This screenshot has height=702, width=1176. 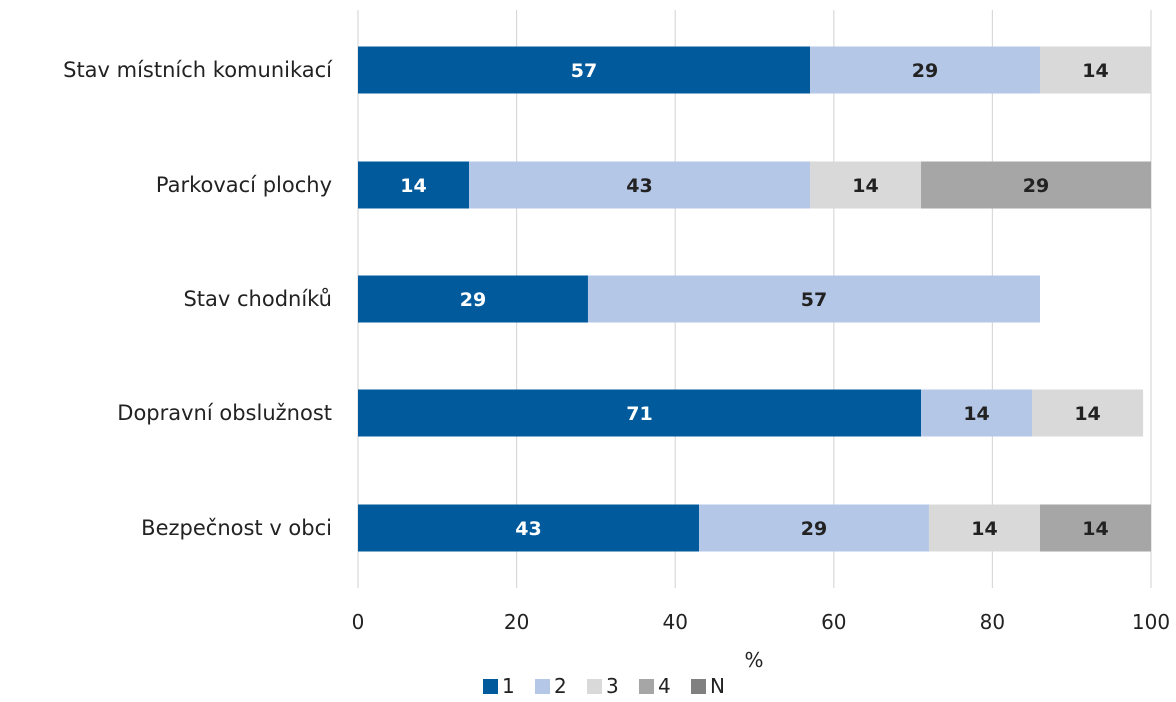 I want to click on legend-label: 4, so click(x=664, y=686).